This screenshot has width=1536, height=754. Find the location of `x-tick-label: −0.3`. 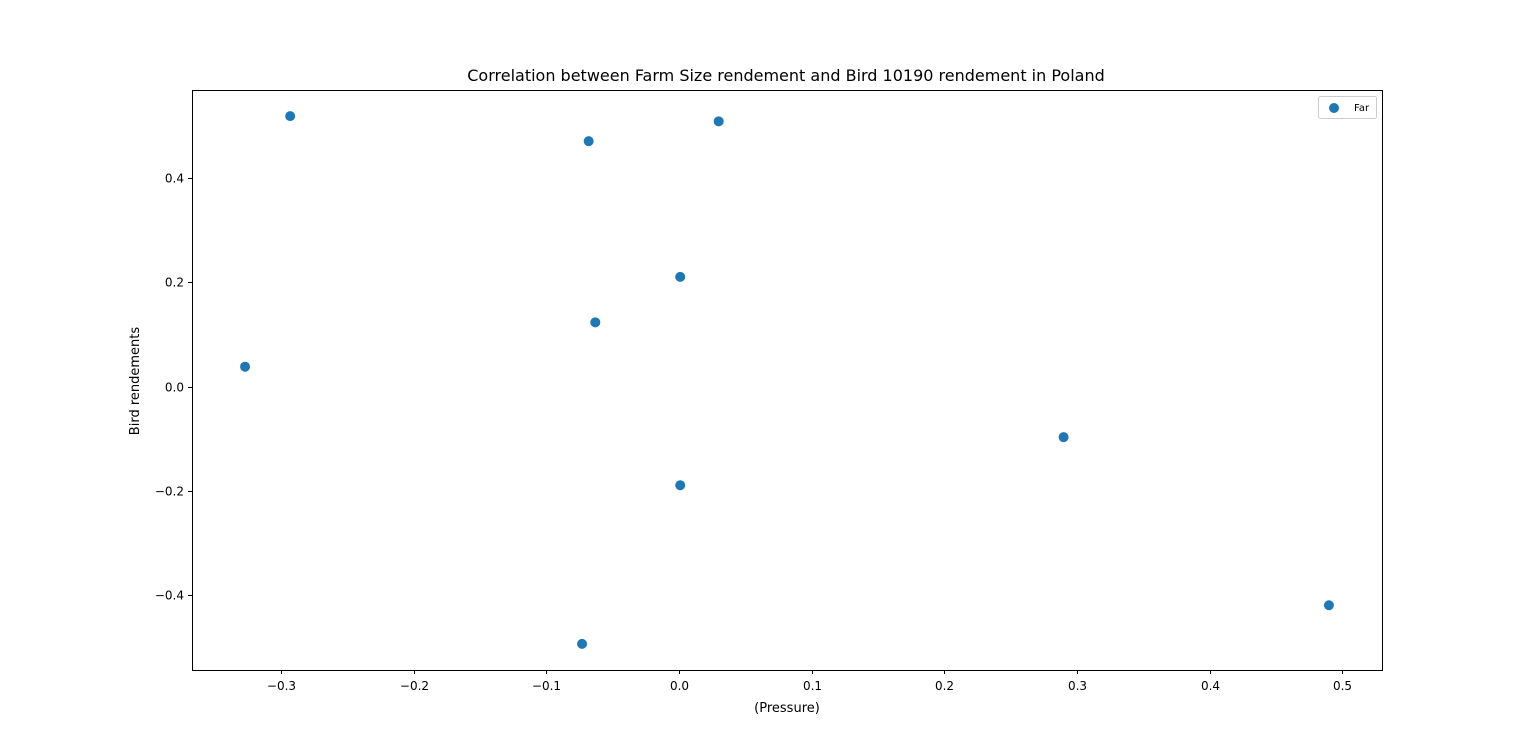

x-tick-label: −0.3 is located at coordinates (281, 686).